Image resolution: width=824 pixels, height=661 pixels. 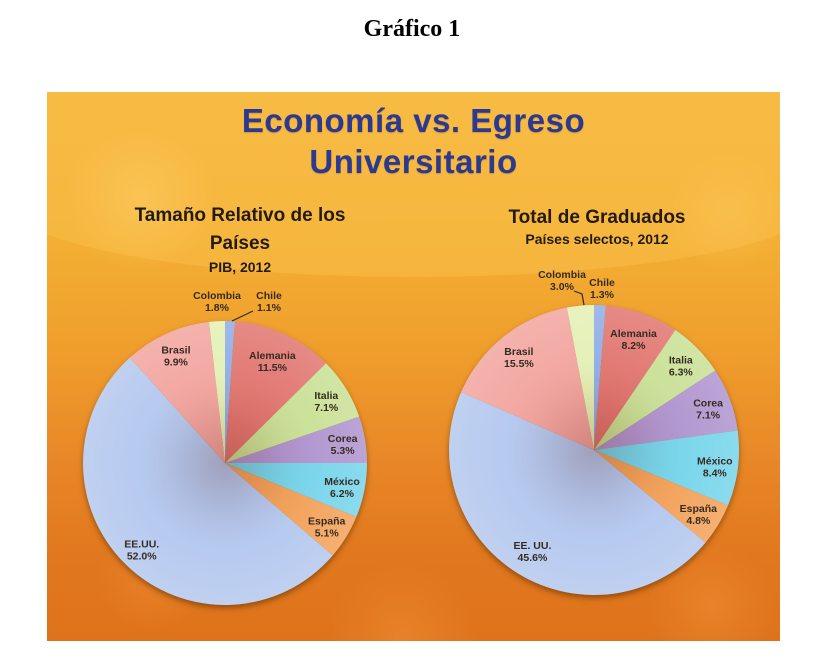 What do you see at coordinates (240, 243) in the screenshot?
I see `left-chart-title-line2: Países` at bounding box center [240, 243].